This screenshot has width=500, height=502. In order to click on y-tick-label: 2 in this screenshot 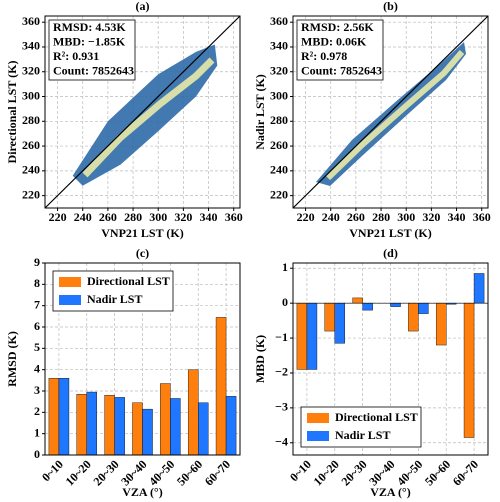, I will do `click(37, 411)`.